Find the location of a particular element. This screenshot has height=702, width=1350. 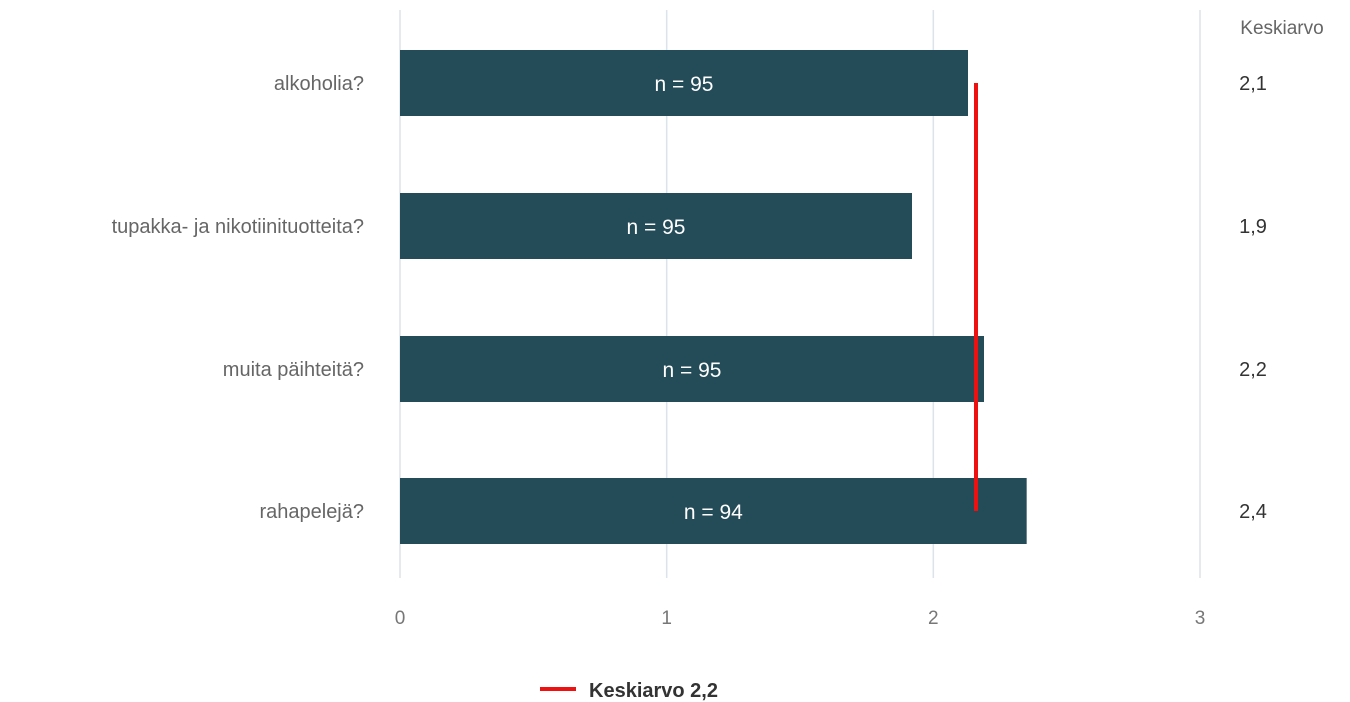

legend: Keskiarvo 2,2 is located at coordinates (629, 691).